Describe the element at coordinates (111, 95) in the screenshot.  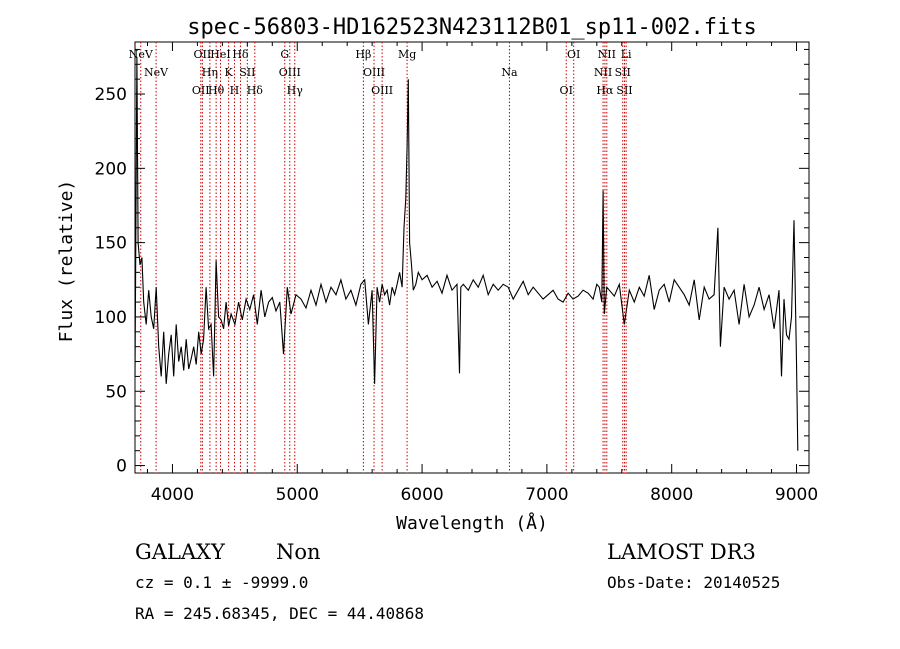
I see `y-tick-label: 250` at that location.